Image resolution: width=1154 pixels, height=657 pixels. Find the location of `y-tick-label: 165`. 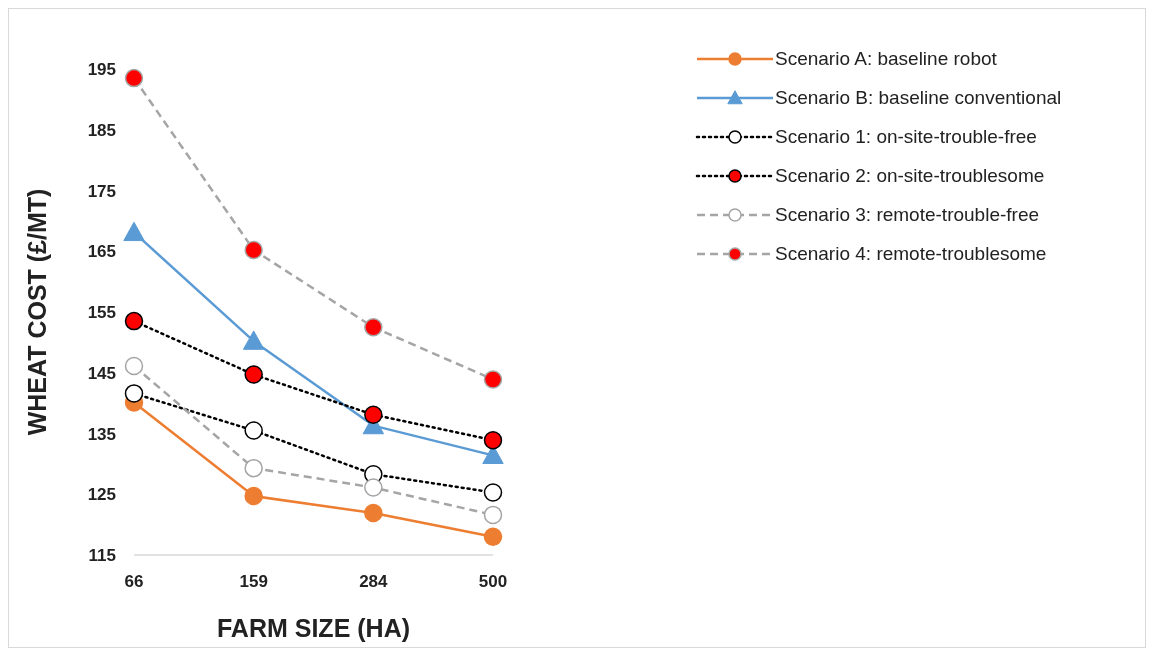

y-tick-label: 165 is located at coordinates (101, 252).